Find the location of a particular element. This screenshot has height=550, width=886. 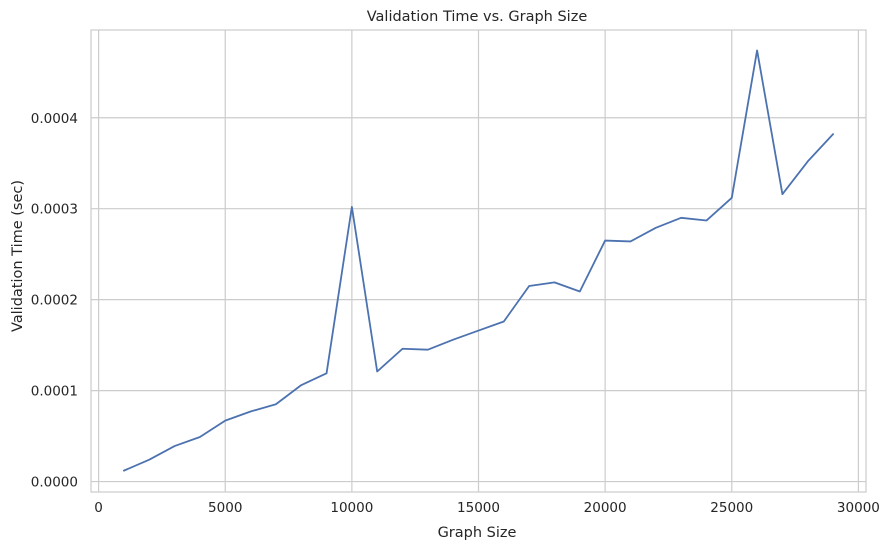

y-tick-label: 0.0000 is located at coordinates (54, 483).